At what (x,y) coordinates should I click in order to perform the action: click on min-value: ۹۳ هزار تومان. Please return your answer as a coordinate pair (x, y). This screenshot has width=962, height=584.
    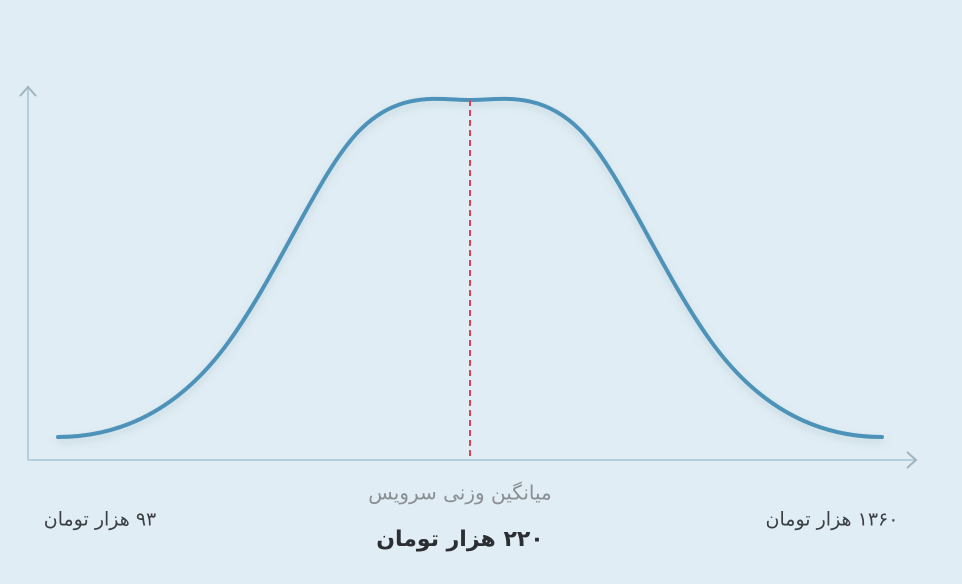
    Looking at the image, I should click on (100, 520).